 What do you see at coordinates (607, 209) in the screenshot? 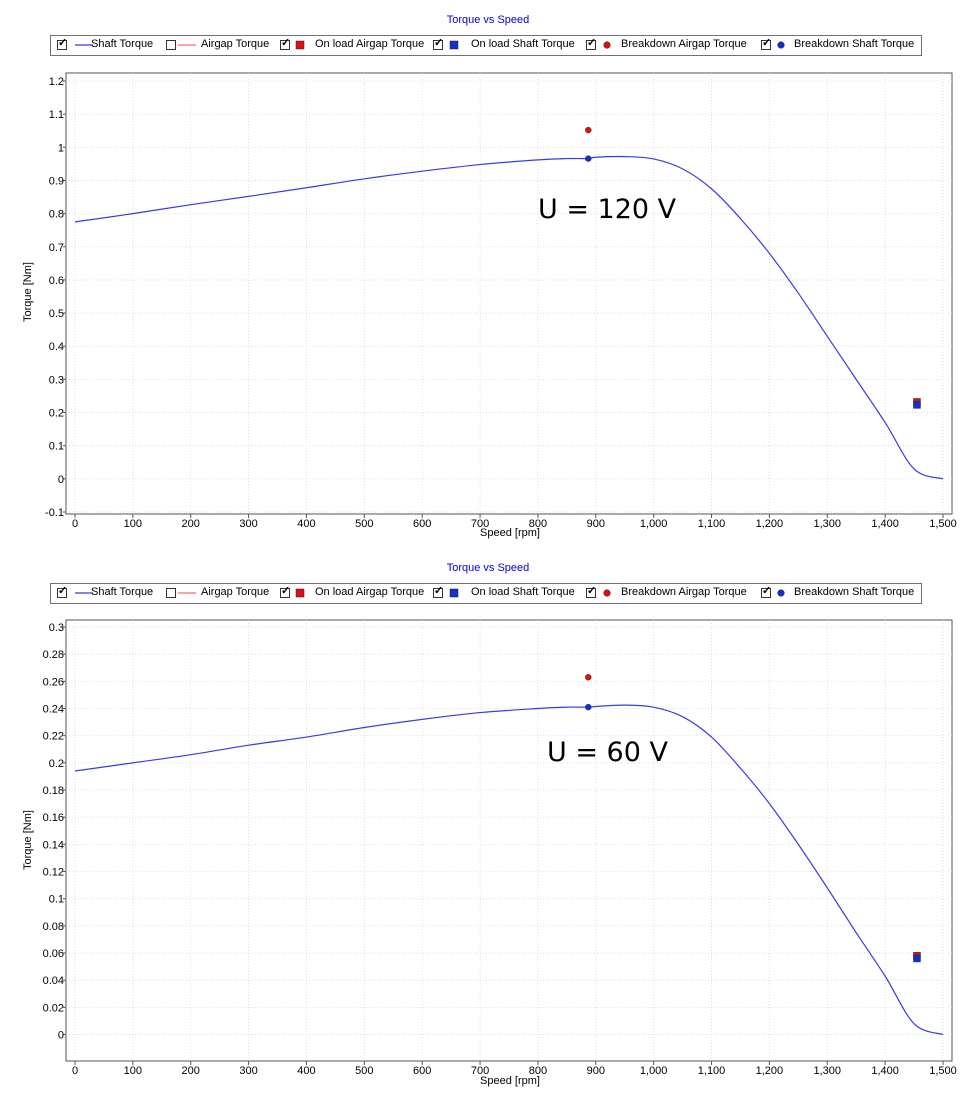
I see `voltage-annotation: U = 120 V` at bounding box center [607, 209].